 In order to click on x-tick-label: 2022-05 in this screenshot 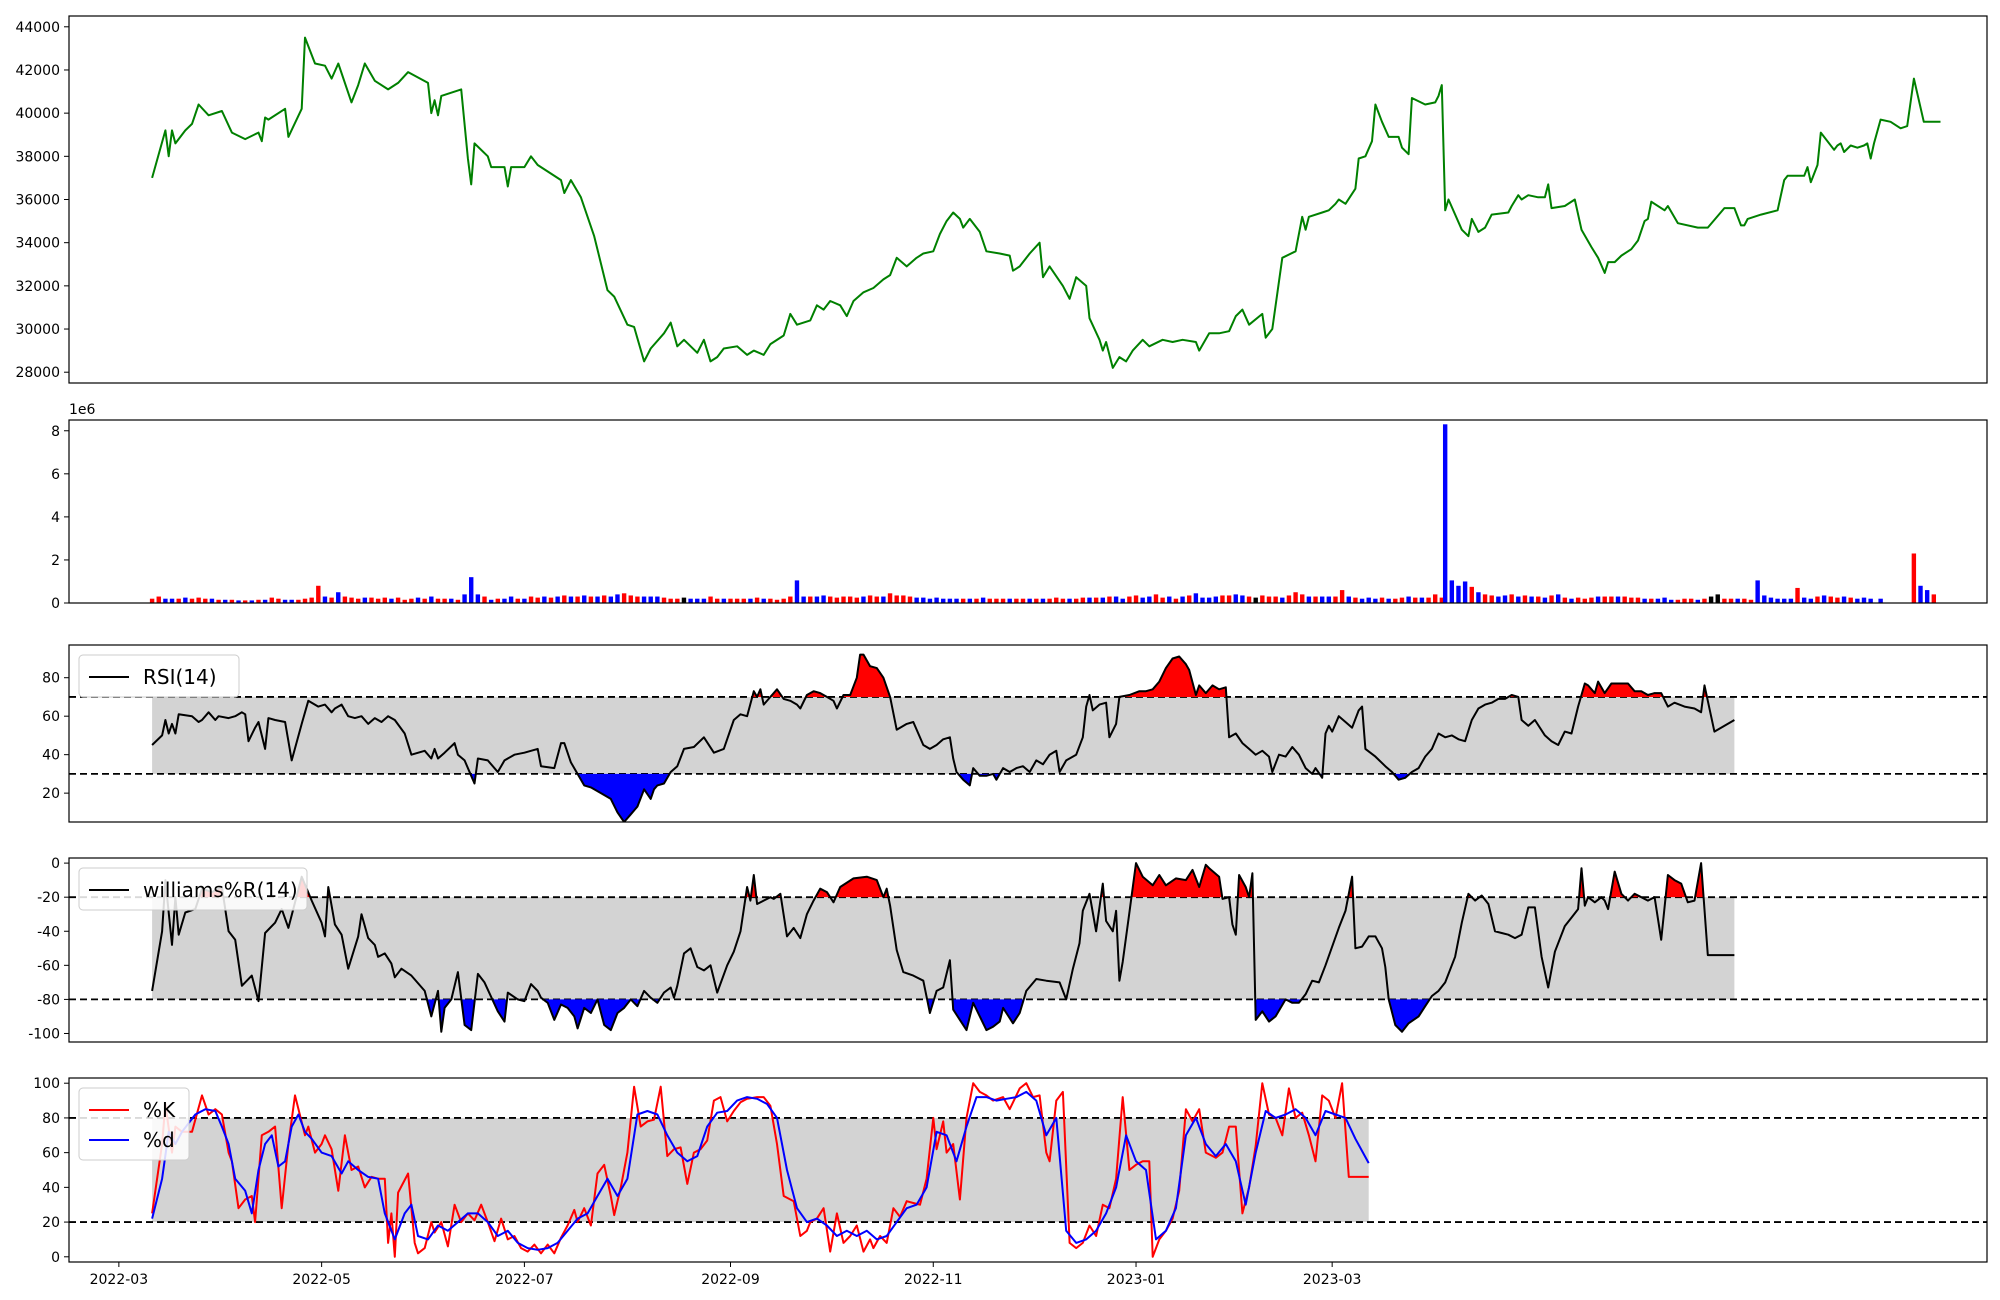, I will do `click(321, 1280)`.